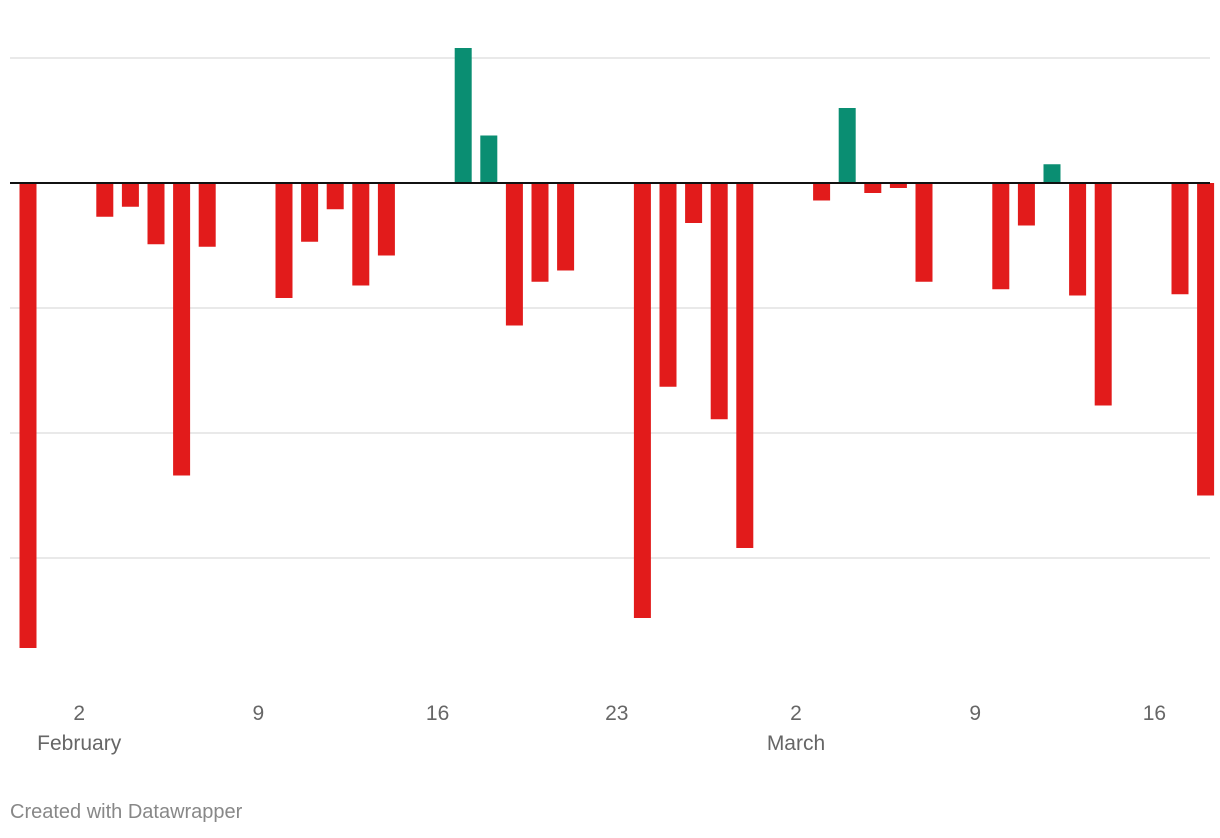 The width and height of the screenshot is (1220, 838). What do you see at coordinates (601, 728) in the screenshot?
I see `x-axis: 2 February 9 16 23 2 March 9 16` at bounding box center [601, 728].